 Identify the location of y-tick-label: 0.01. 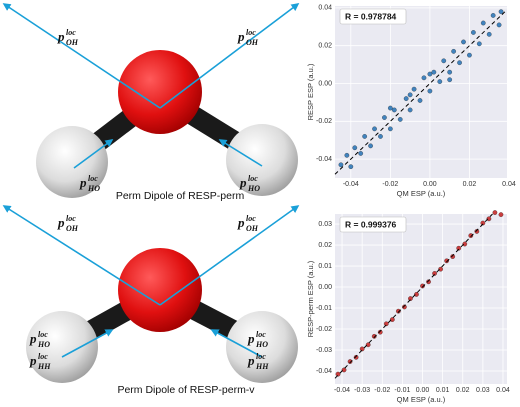
(325, 266).